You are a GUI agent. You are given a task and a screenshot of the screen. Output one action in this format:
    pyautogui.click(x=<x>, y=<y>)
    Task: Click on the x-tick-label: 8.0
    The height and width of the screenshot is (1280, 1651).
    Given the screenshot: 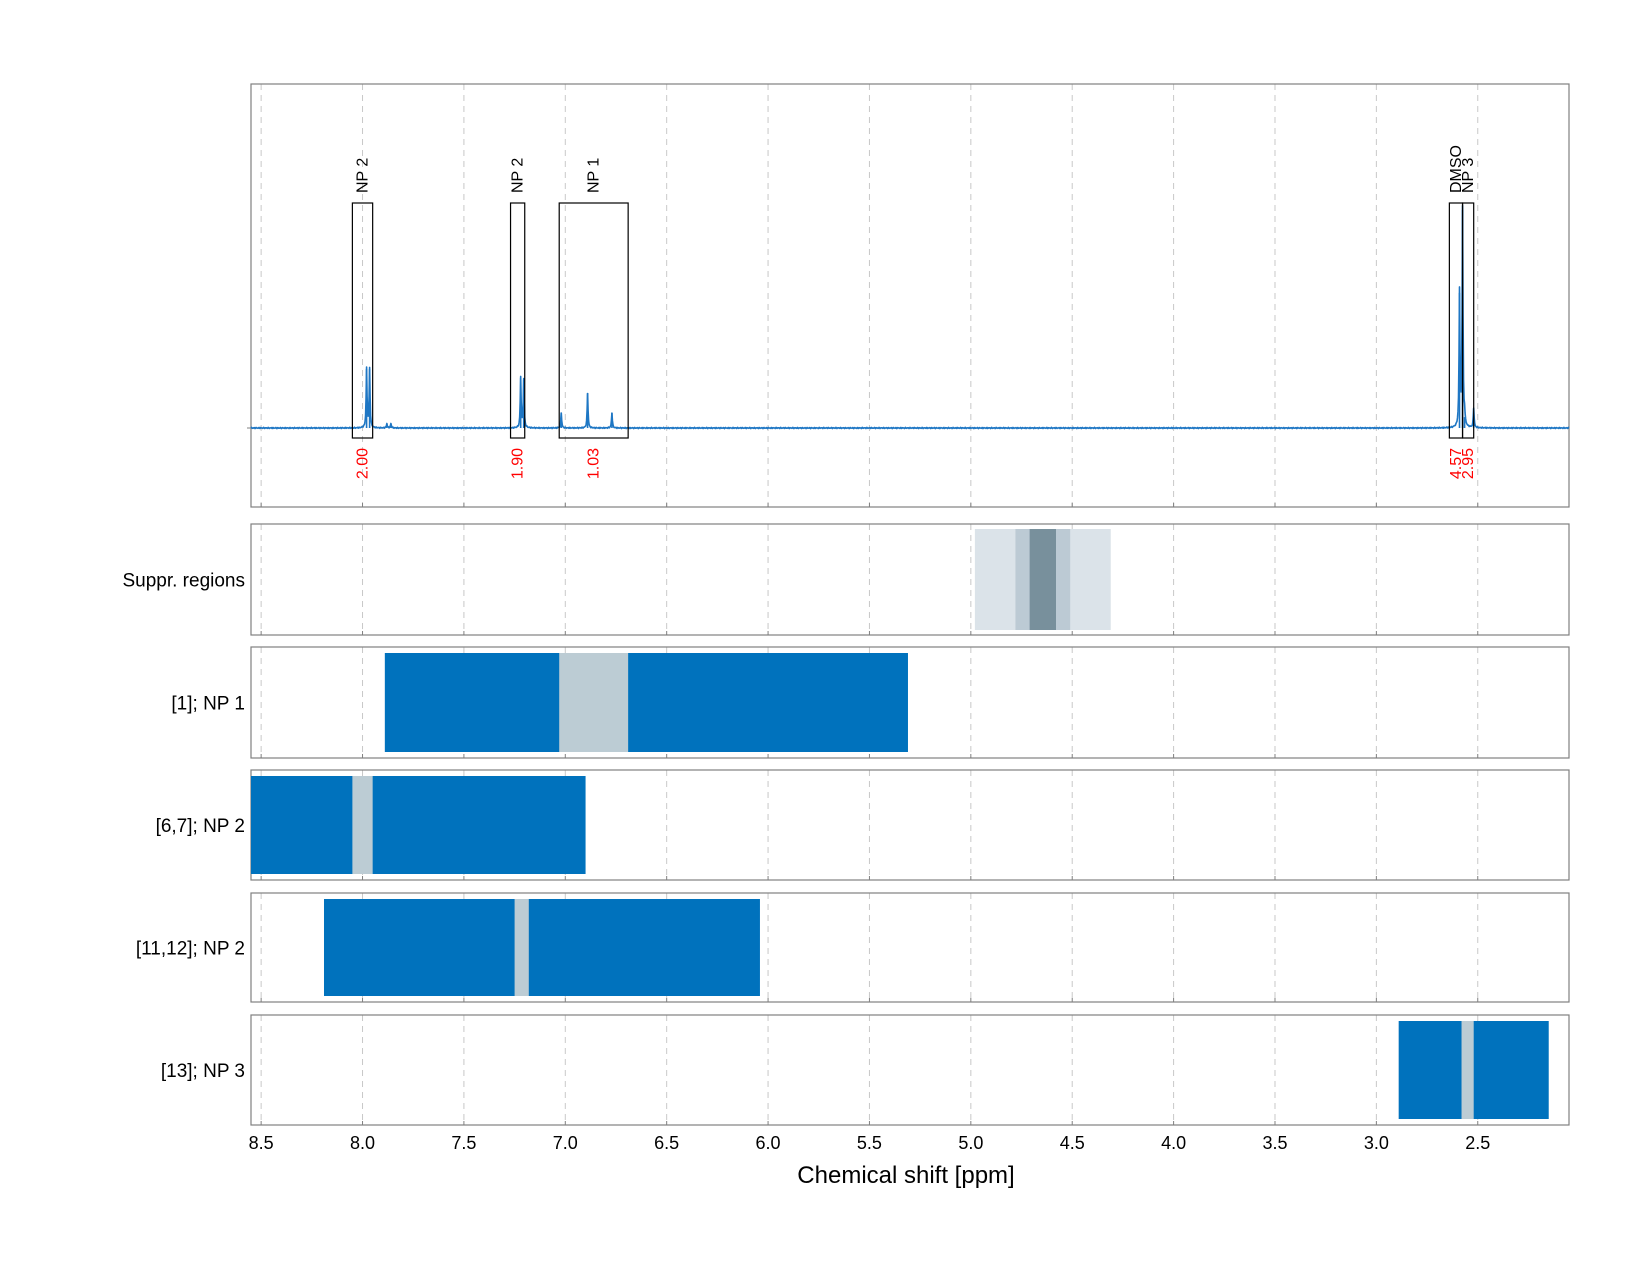 What is the action you would take?
    pyautogui.click(x=362, y=1143)
    